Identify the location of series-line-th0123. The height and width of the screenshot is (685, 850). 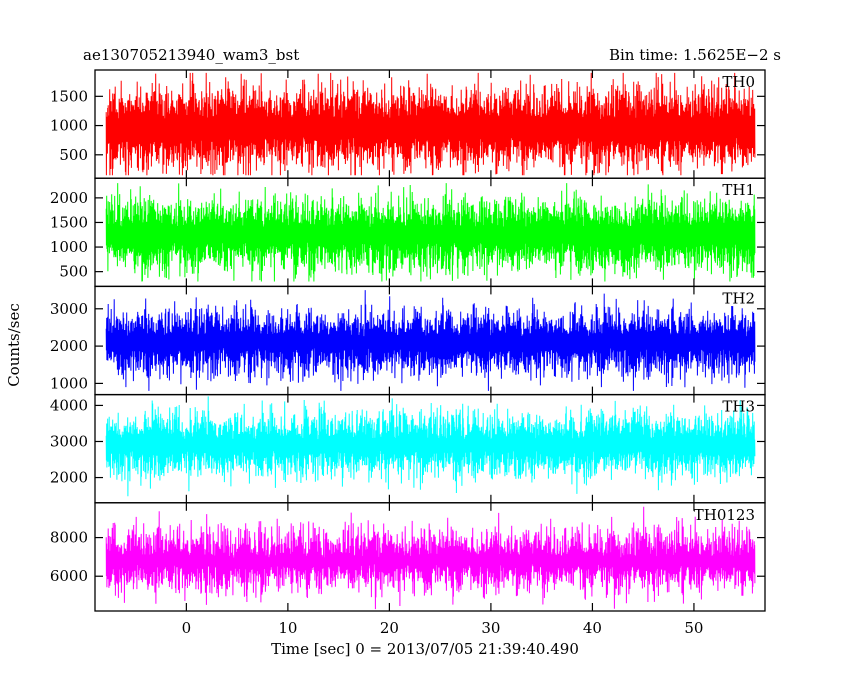
(430, 558).